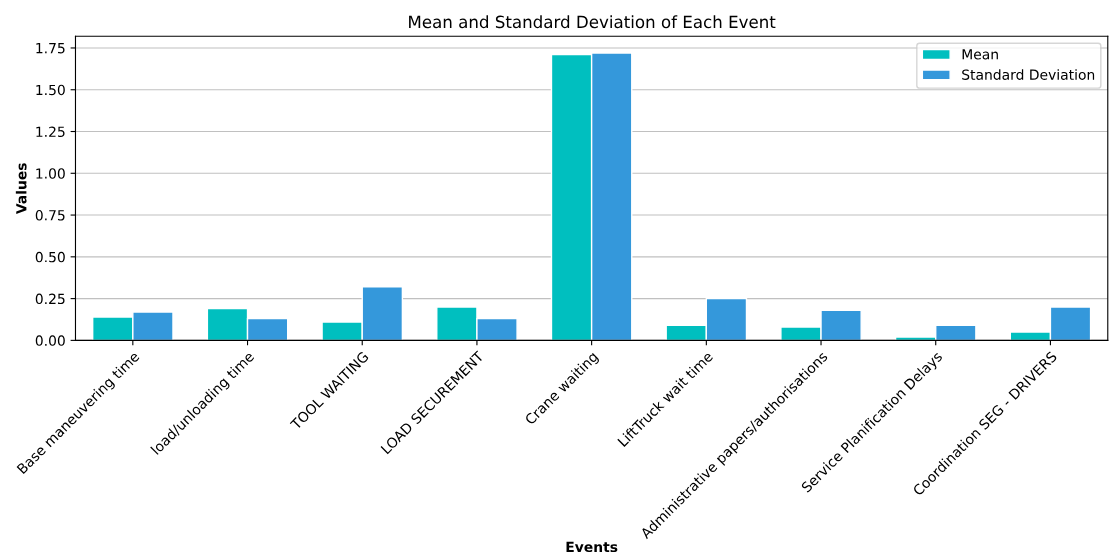 Image resolution: width=1110 pixels, height=558 pixels. I want to click on y-tick-label: 1.25, so click(50, 131).